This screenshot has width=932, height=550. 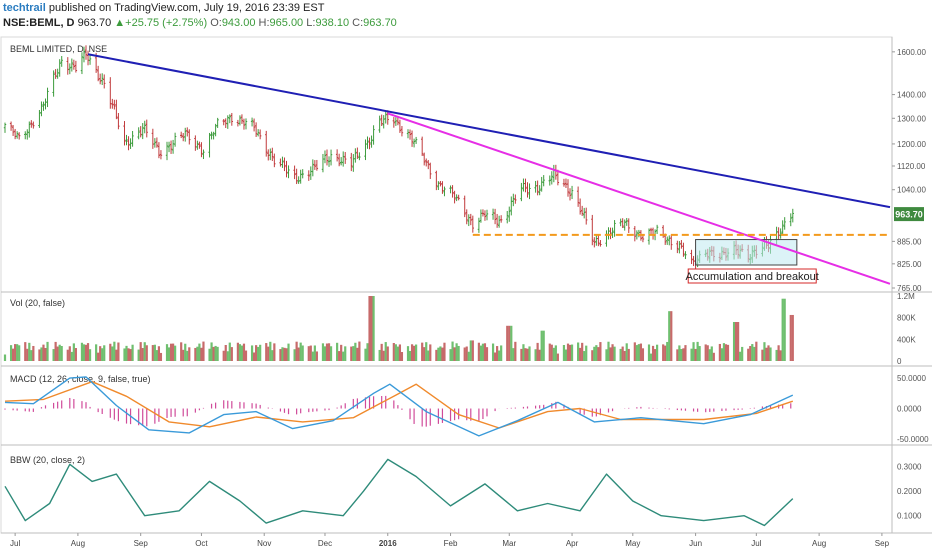 What do you see at coordinates (15, 543) in the screenshot?
I see `time-tick-label: Jul` at bounding box center [15, 543].